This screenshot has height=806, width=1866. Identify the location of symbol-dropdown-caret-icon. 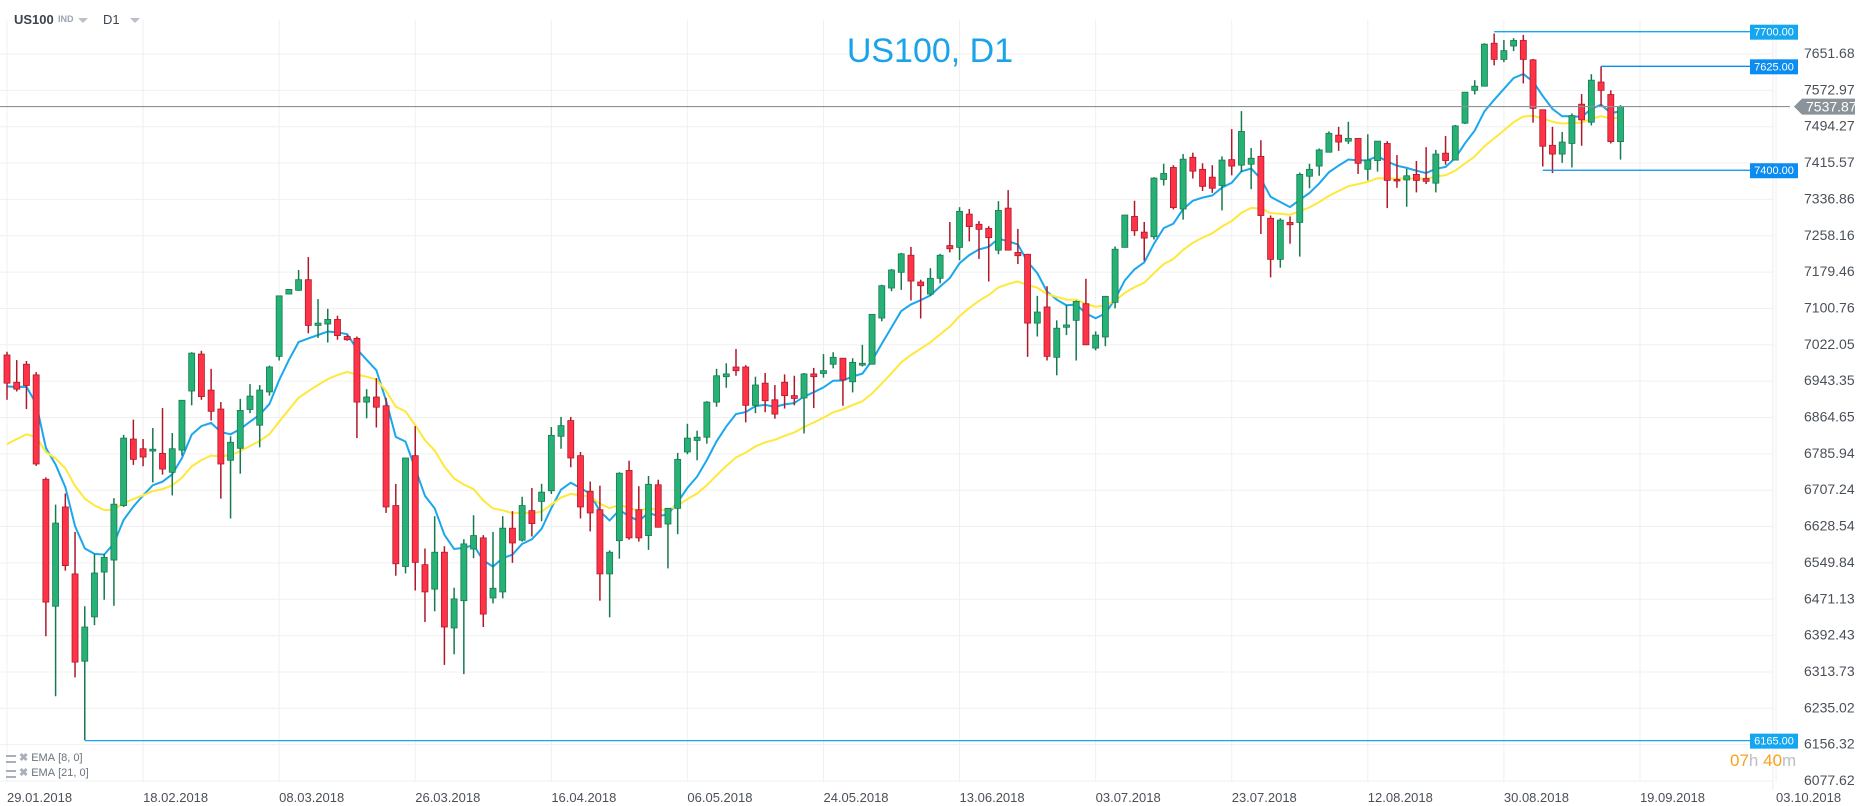
(83, 20).